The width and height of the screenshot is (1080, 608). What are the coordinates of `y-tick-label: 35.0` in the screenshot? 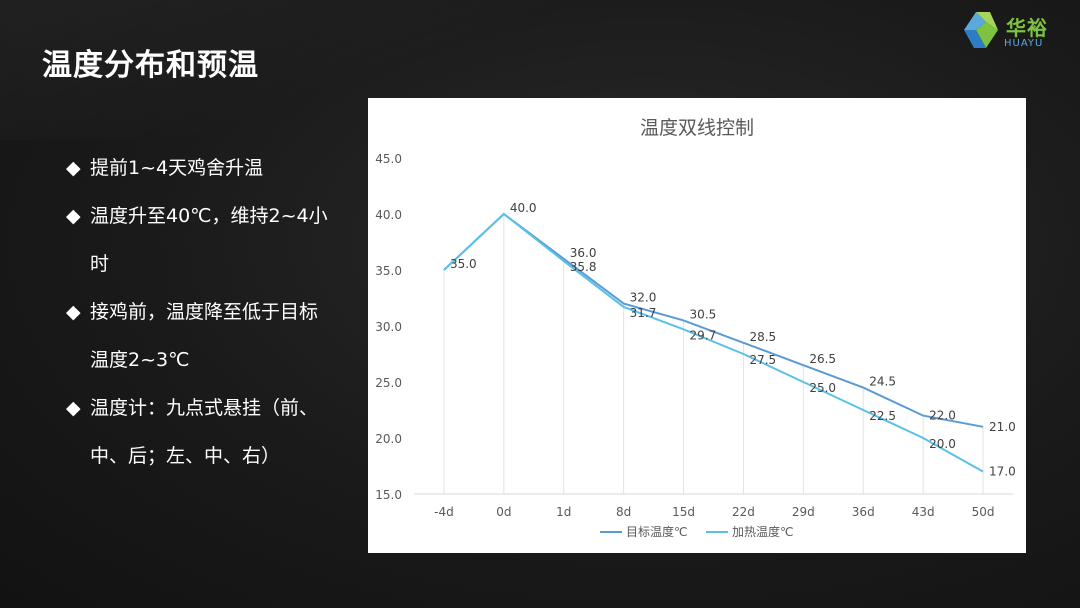 It's located at (388, 271).